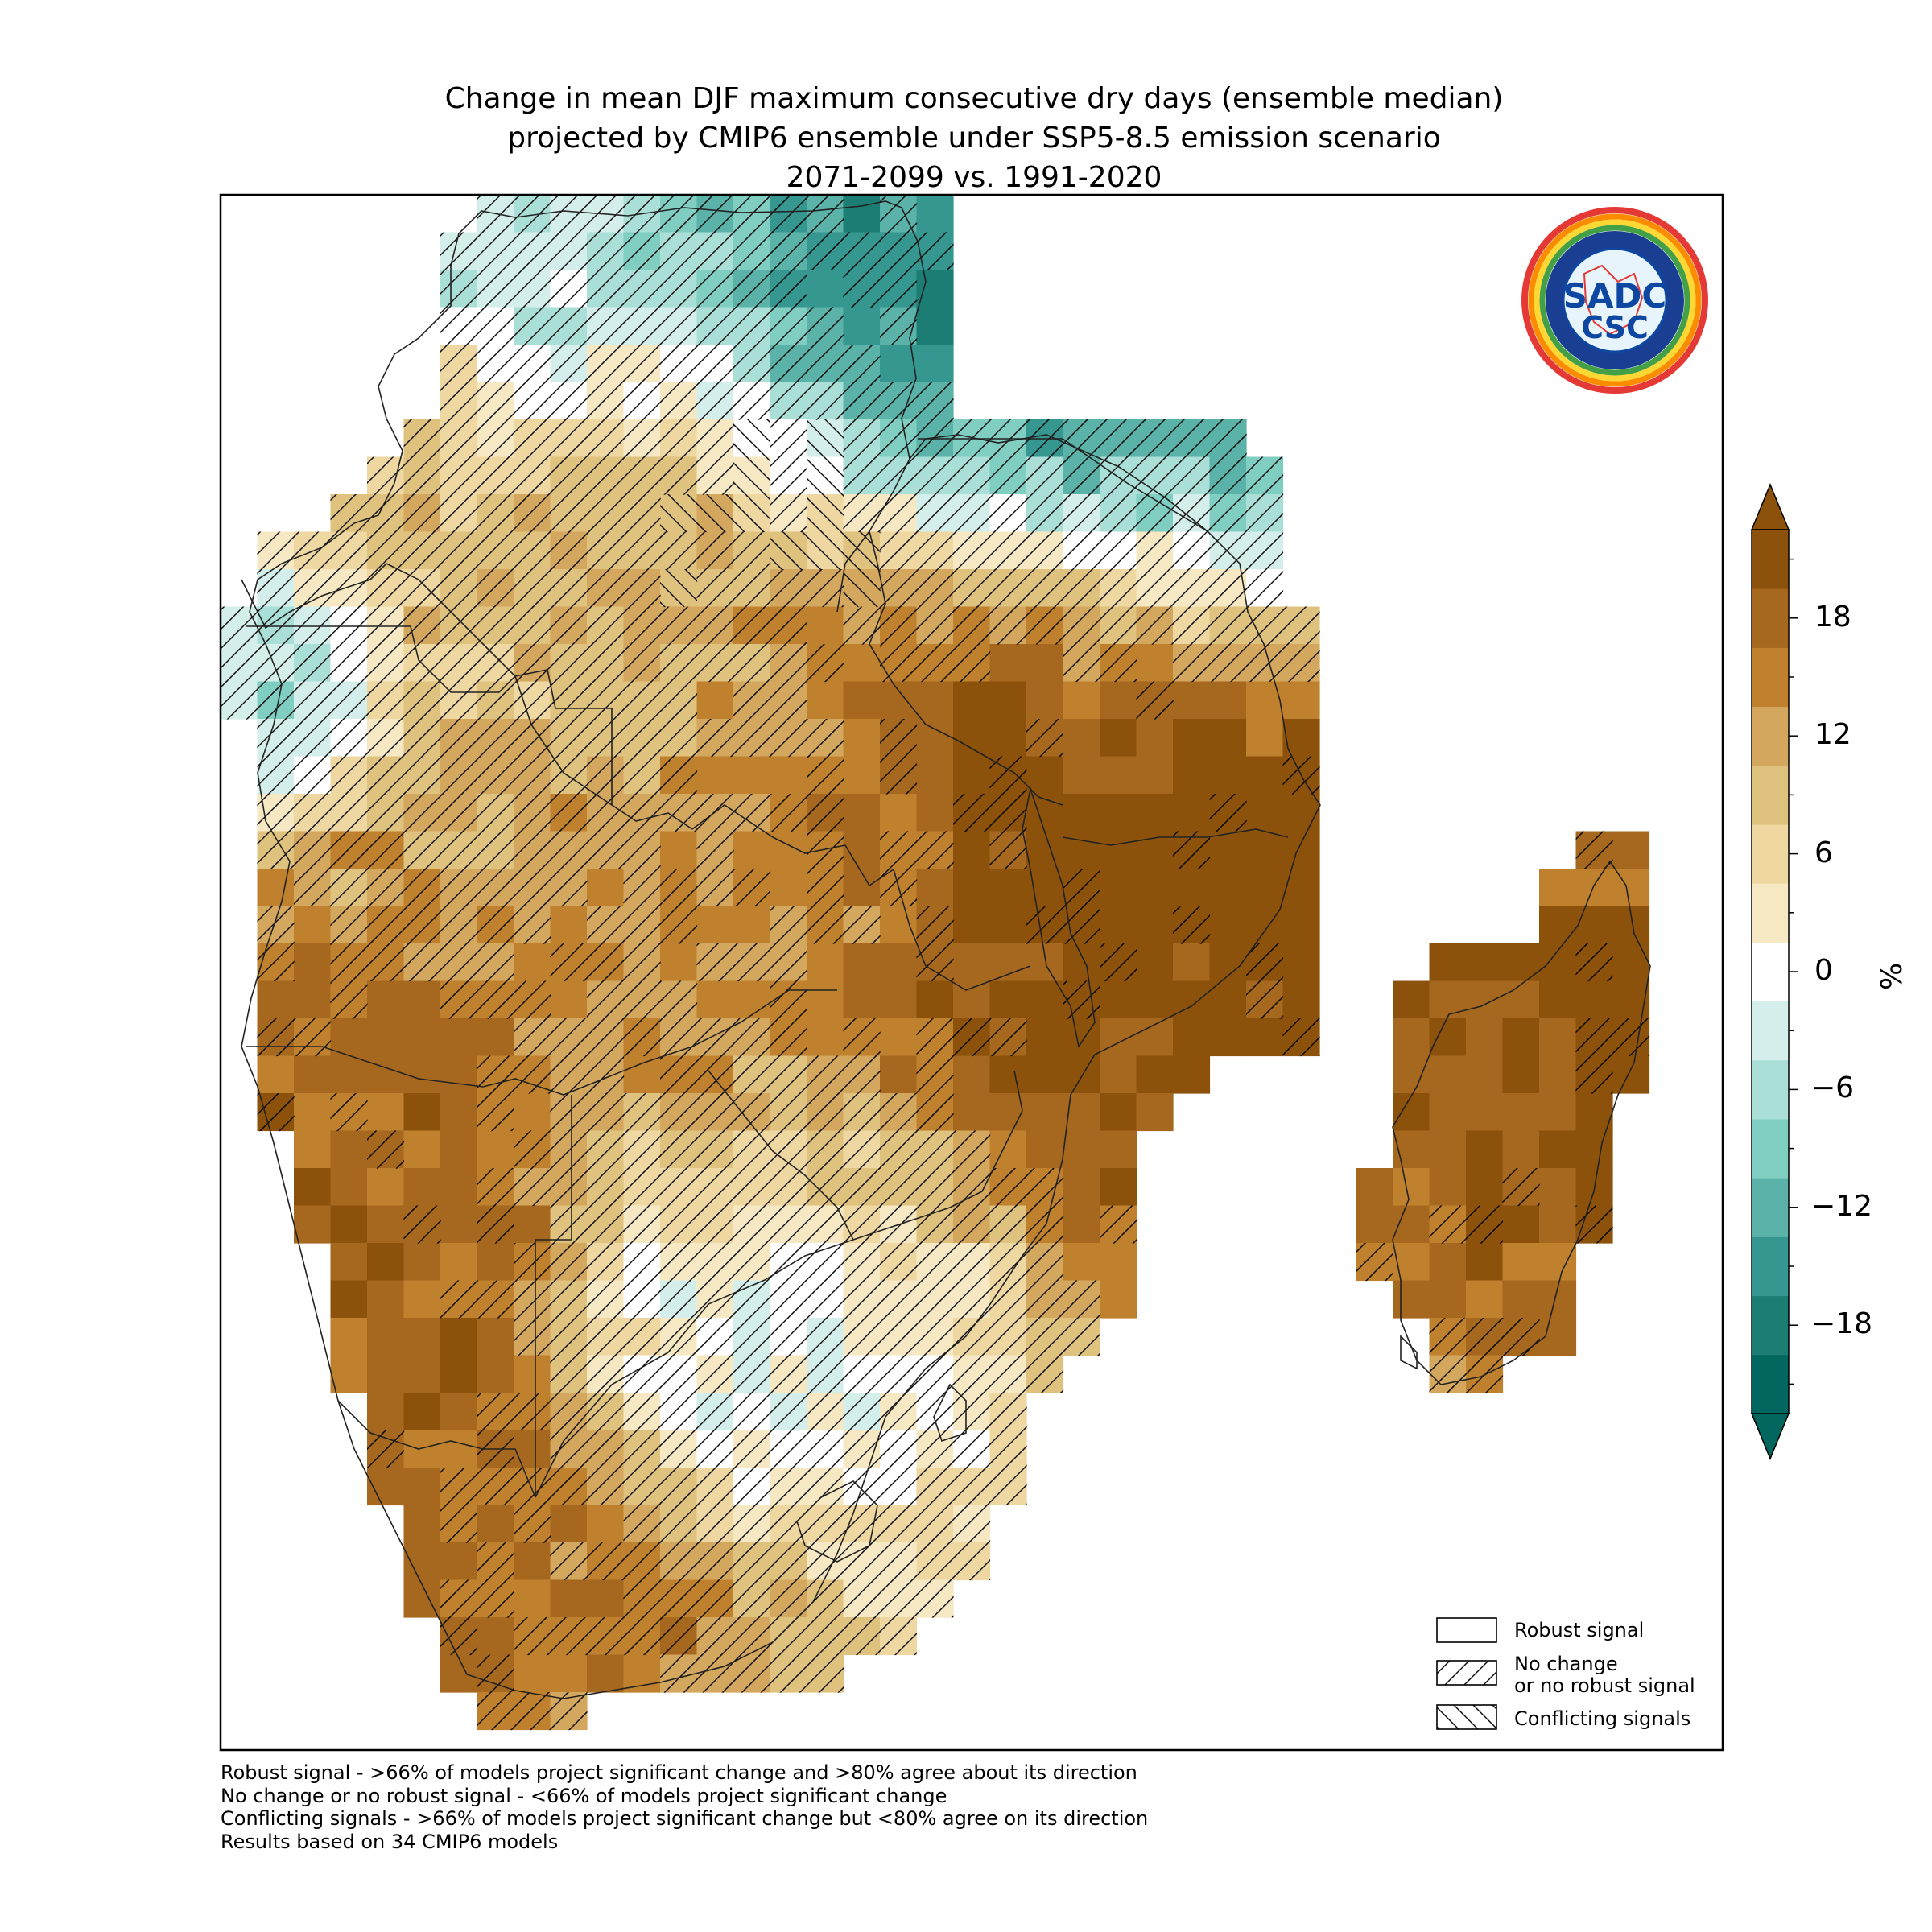  What do you see at coordinates (1833, 1088) in the screenshot?
I see `colorbar-tick-label: −6` at bounding box center [1833, 1088].